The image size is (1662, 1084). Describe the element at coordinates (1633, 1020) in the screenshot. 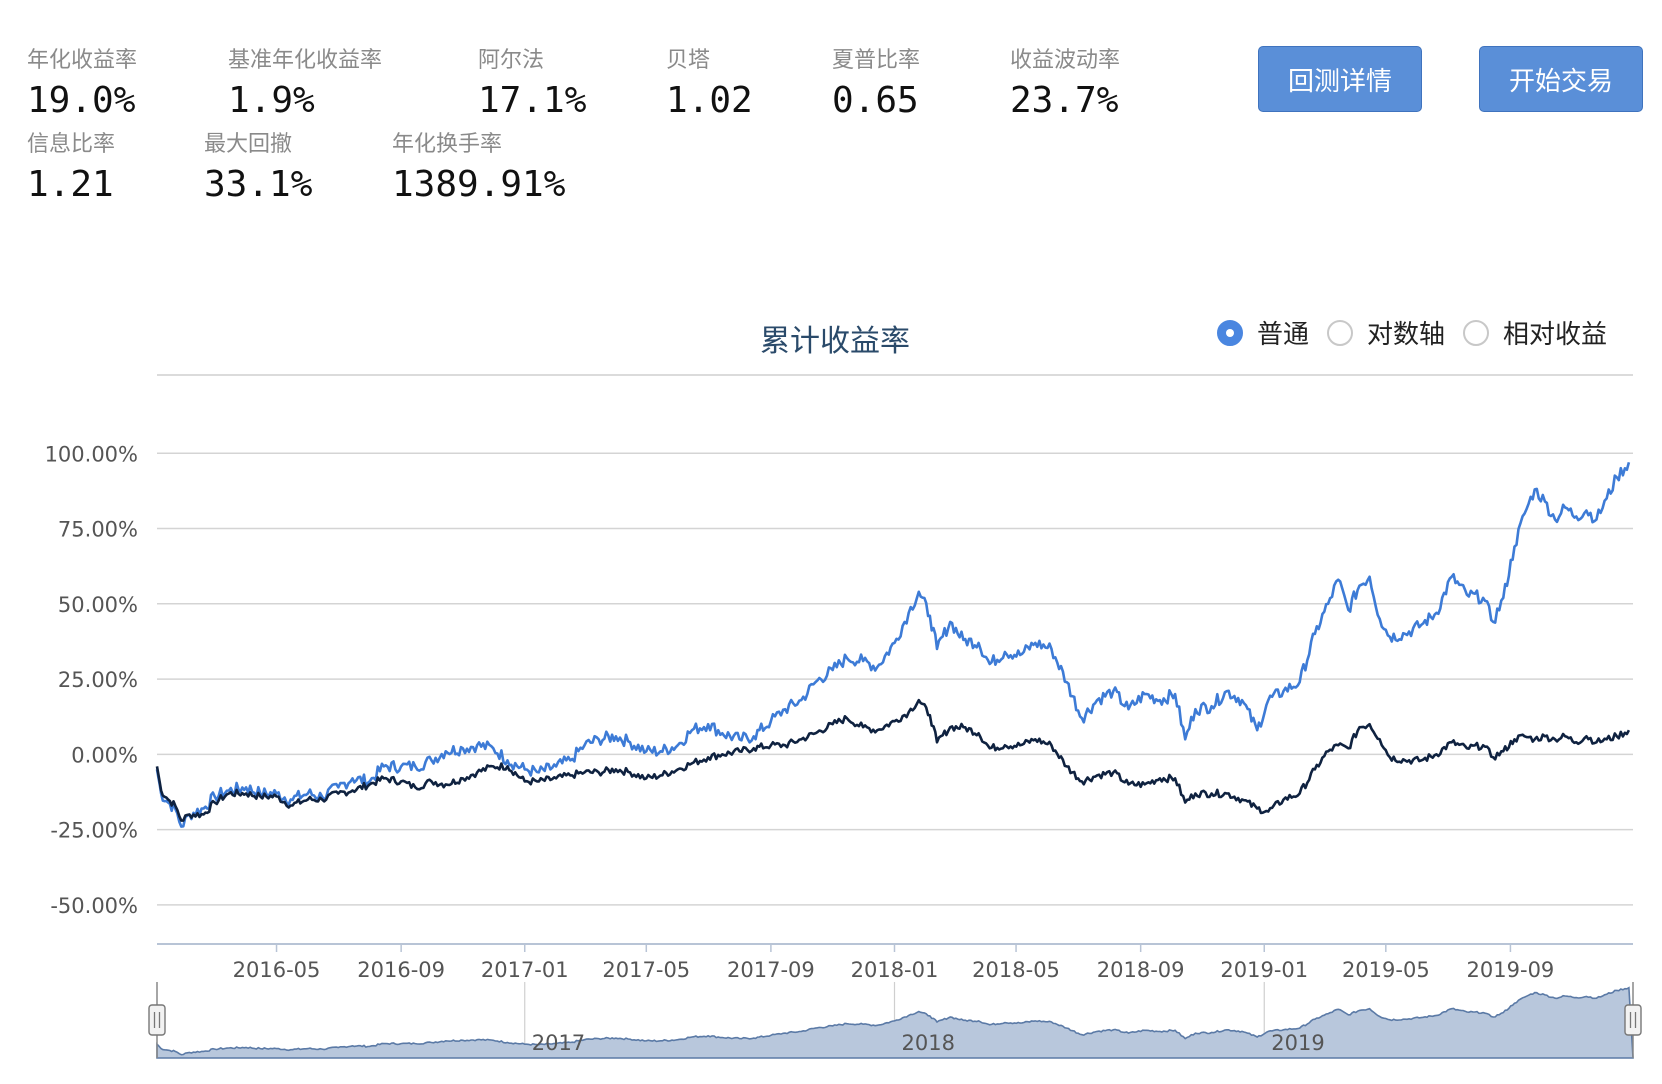

I see `navigator-right-handle` at that location.